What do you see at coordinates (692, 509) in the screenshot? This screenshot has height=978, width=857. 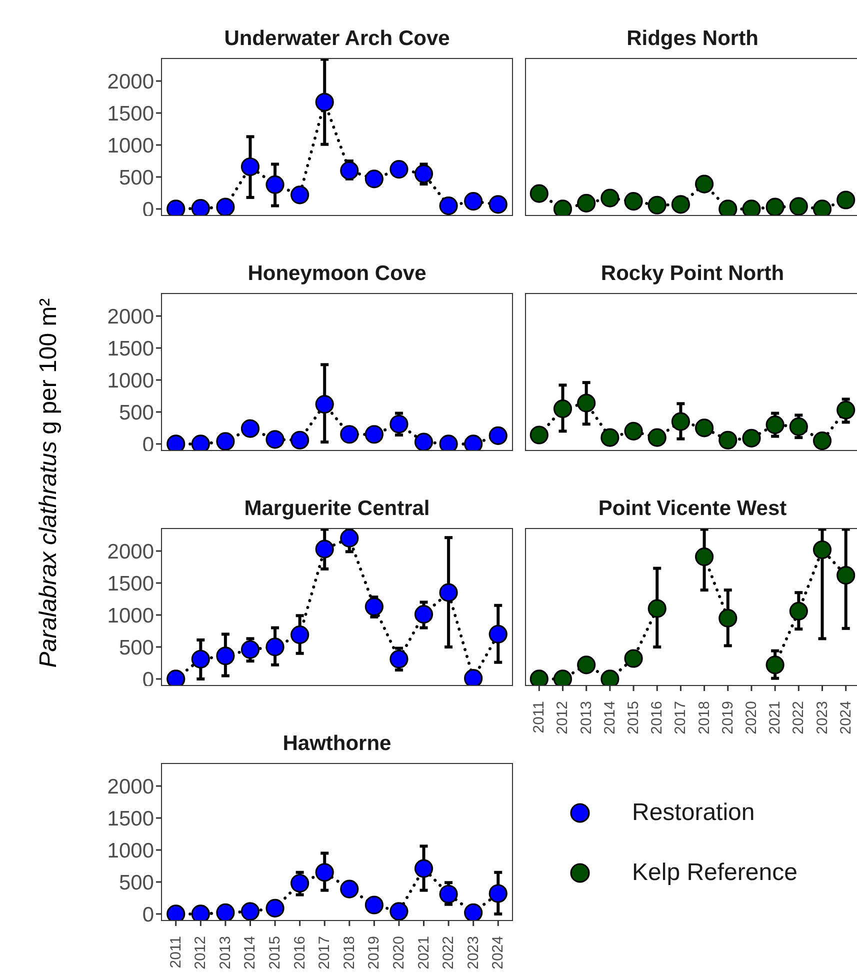 I see `chart-title: Point Vicente West` at bounding box center [692, 509].